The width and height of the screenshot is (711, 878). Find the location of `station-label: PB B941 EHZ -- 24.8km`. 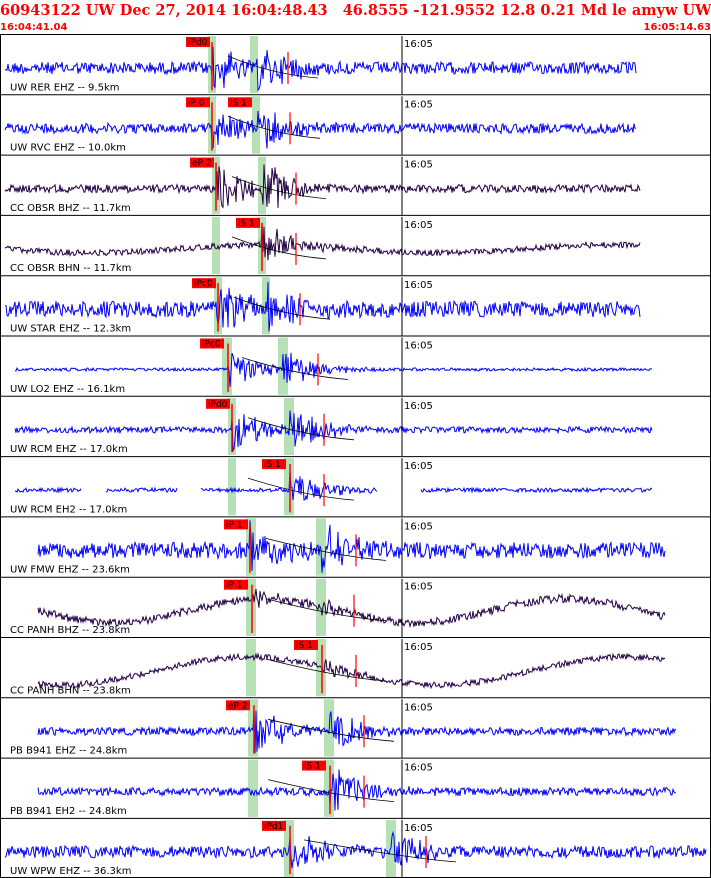

station-label: PB B941 EHZ -- 24.8km is located at coordinates (68, 751).